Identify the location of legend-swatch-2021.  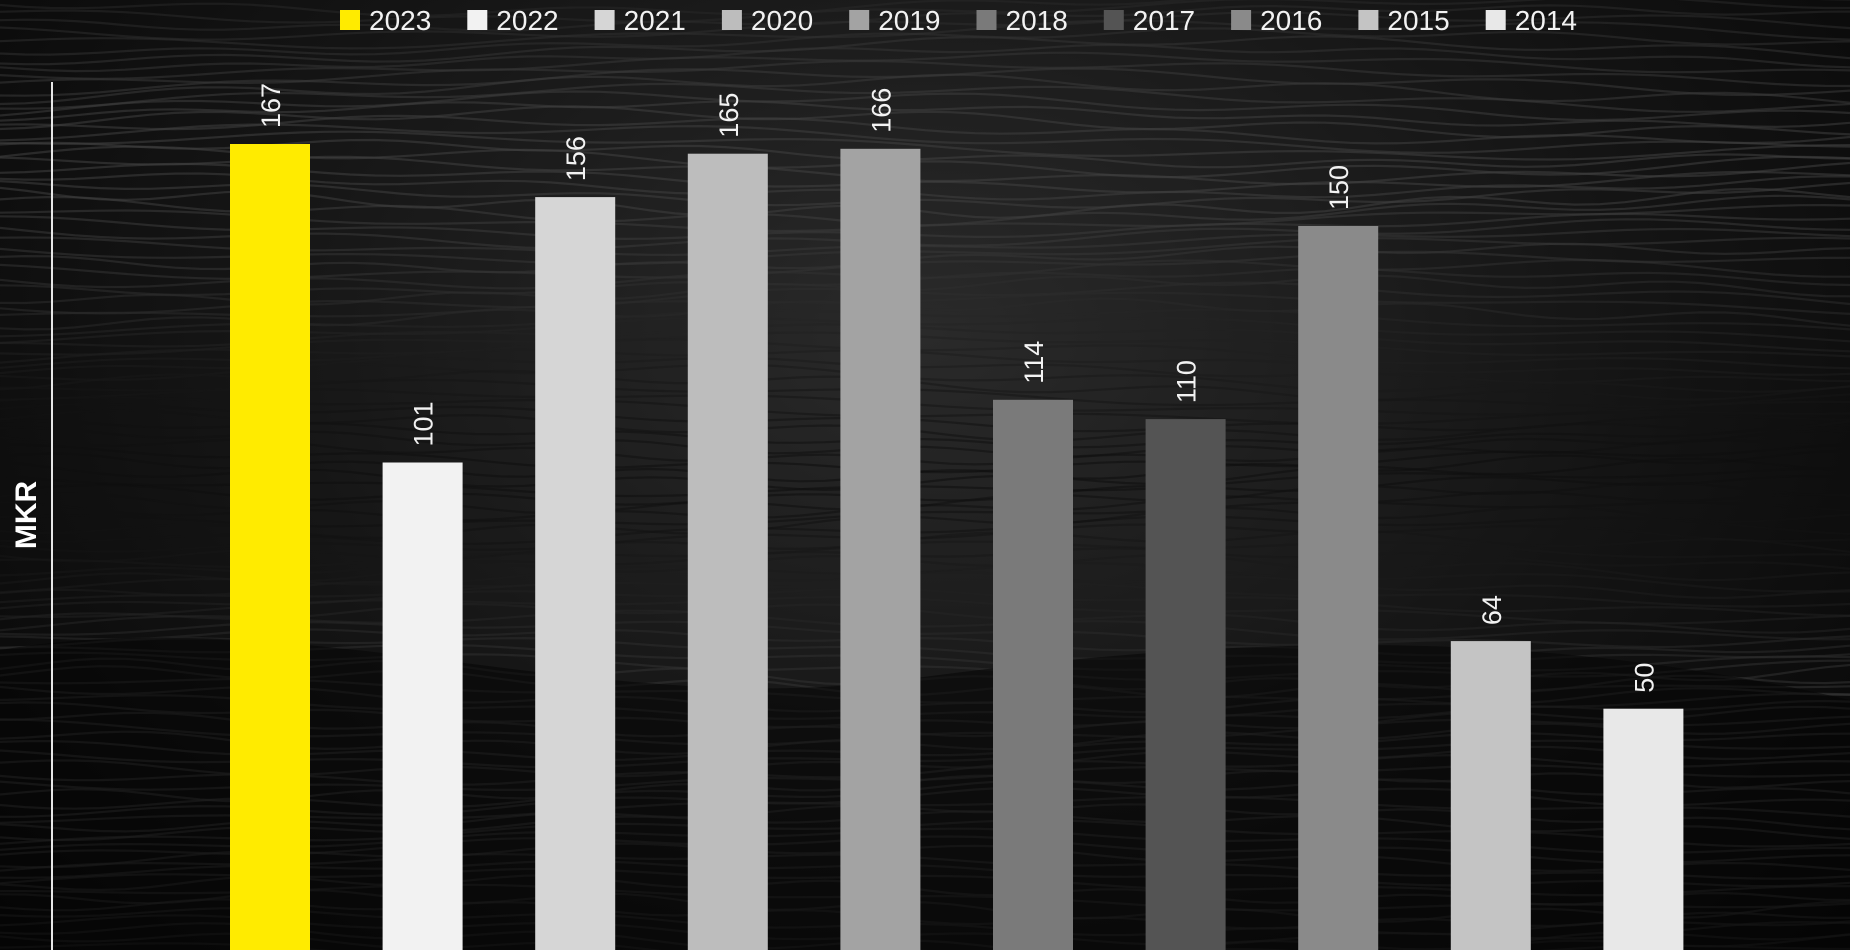
(604, 20).